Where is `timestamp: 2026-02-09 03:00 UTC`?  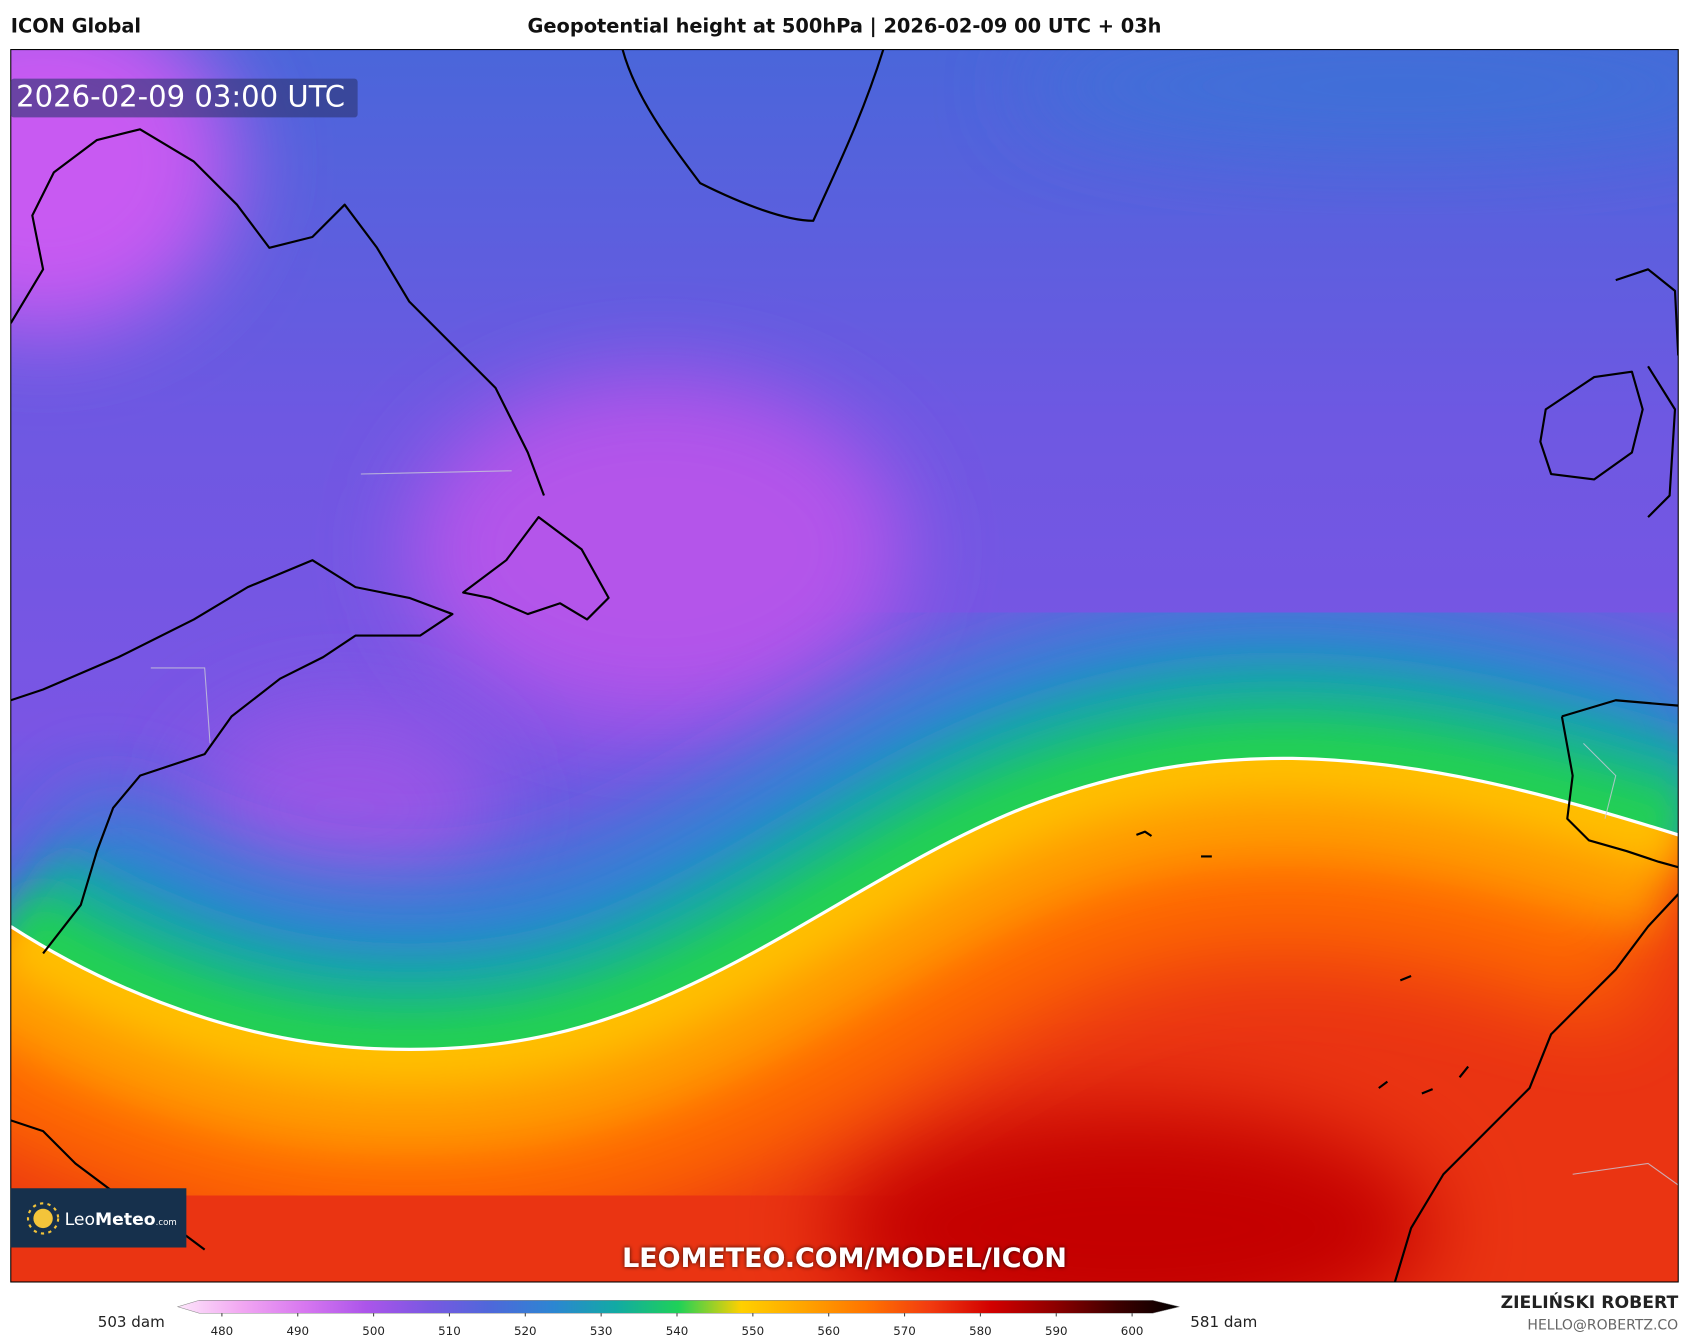 timestamp: 2026-02-09 03:00 UTC is located at coordinates (180, 97).